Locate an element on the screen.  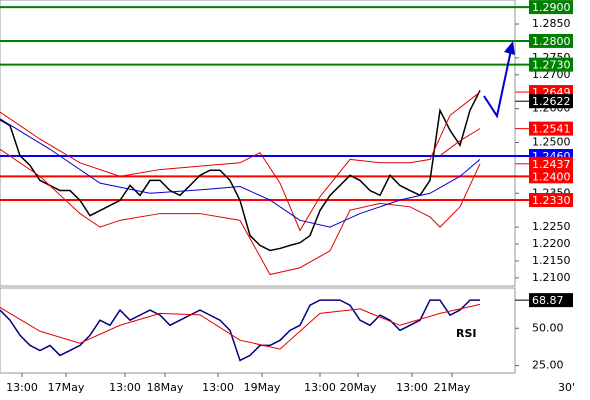
level-label: 1.2730 is located at coordinates (551, 65).